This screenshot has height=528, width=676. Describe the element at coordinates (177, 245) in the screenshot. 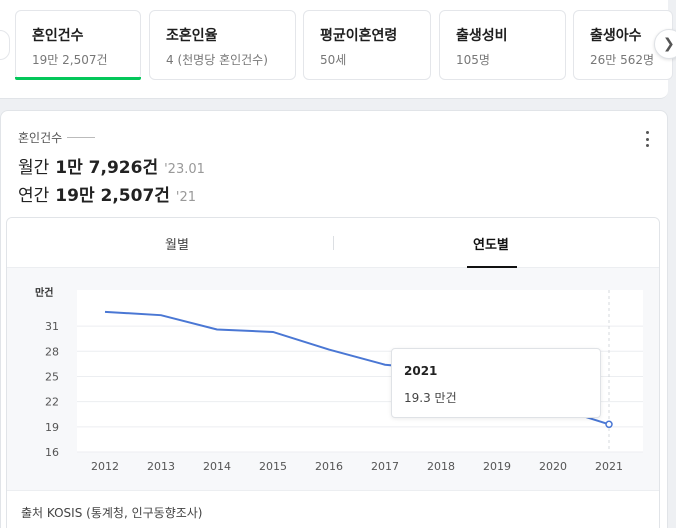

I see `tab-monthly: 월별` at that location.